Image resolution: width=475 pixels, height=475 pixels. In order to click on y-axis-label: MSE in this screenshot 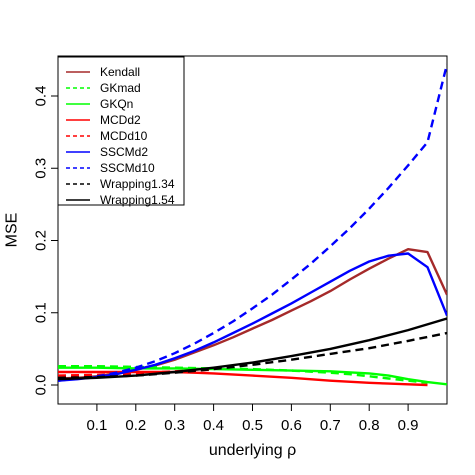, I will do `click(12, 230)`.